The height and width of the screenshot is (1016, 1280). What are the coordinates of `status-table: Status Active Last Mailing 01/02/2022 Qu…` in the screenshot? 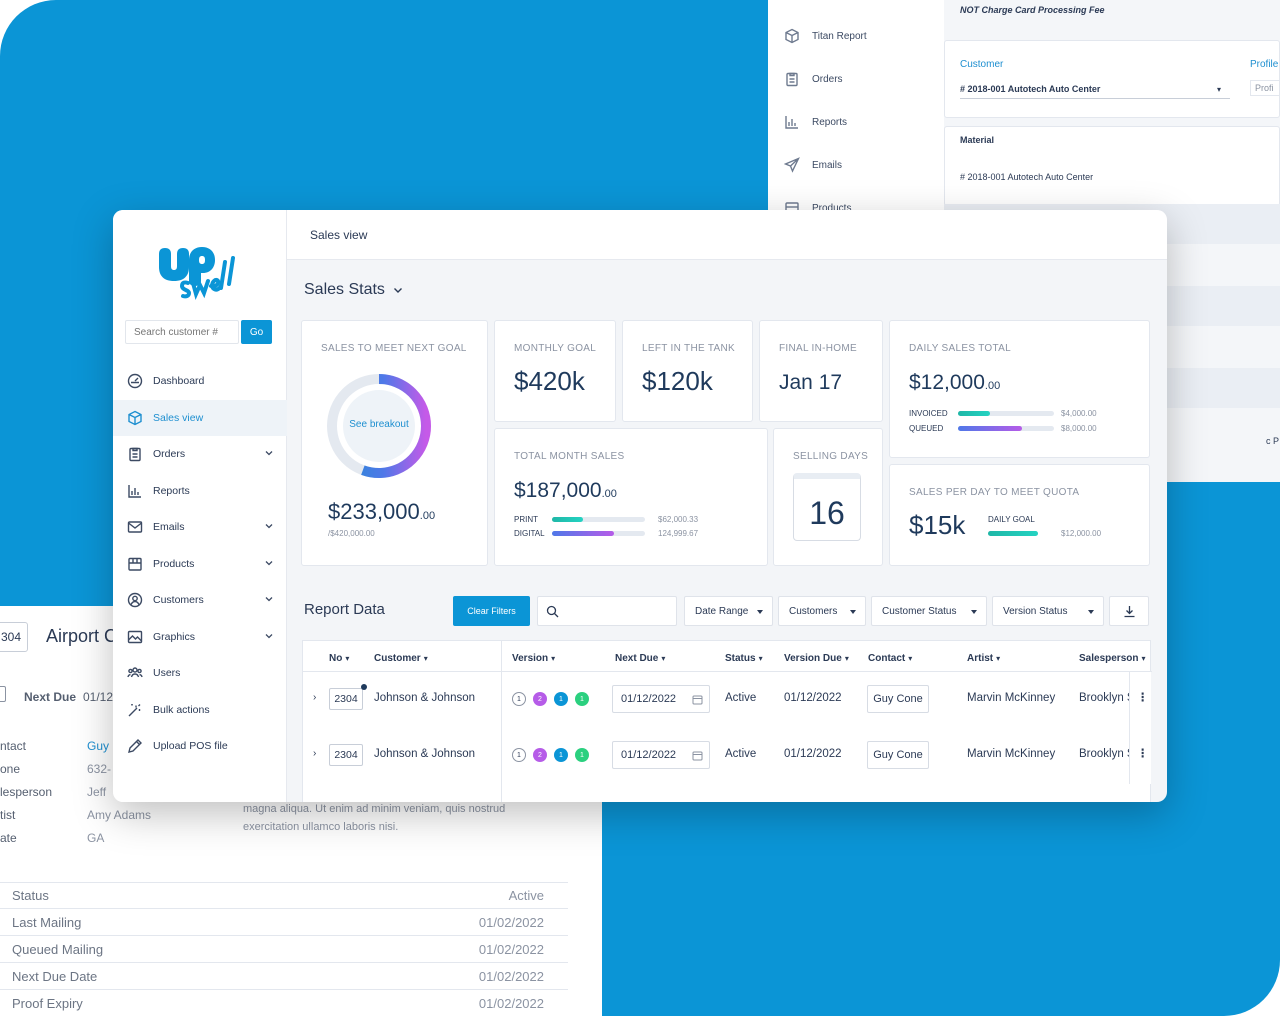 It's located at (284, 949).